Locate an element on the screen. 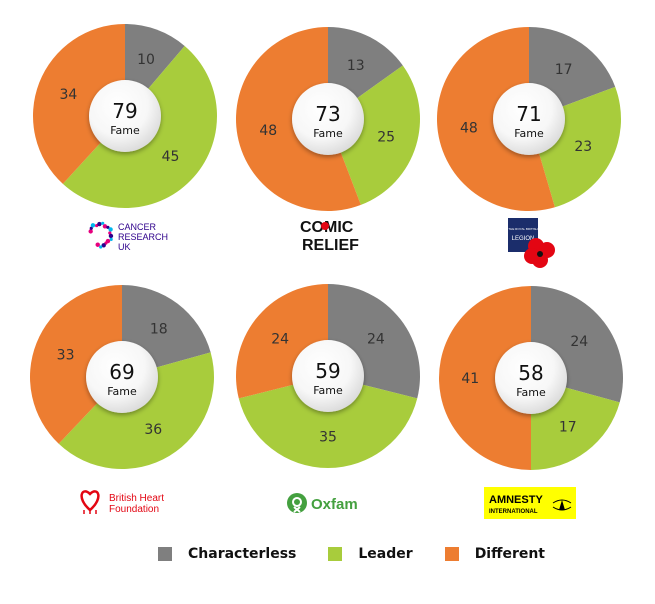  slice-label-different: 24 is located at coordinates (280, 340).